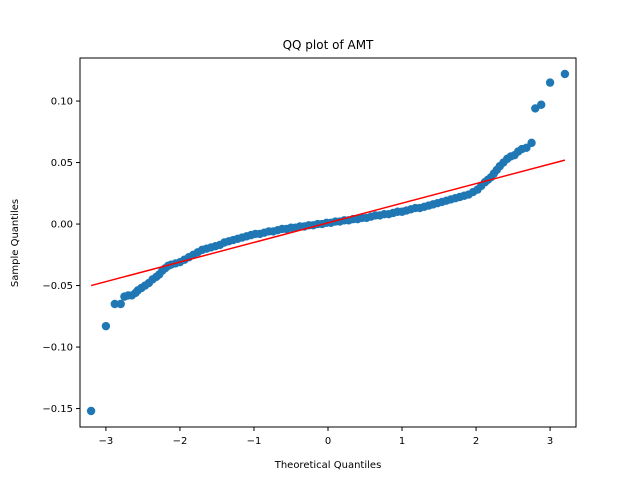 This screenshot has height=480, width=640. Describe the element at coordinates (328, 45) in the screenshot. I see `chart-title: QQ plot of AMT` at that location.